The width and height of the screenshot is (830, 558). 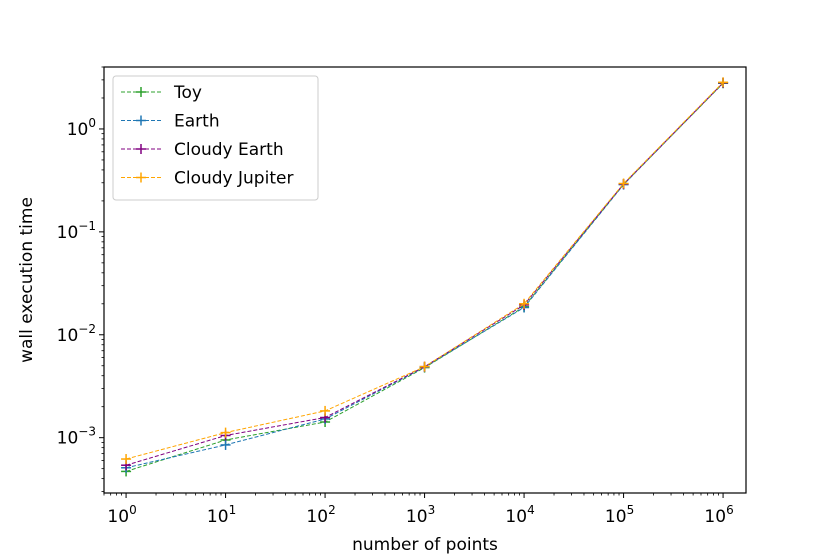 What do you see at coordinates (87, 329) in the screenshot?
I see `y-tick-exponent: −2` at bounding box center [87, 329].